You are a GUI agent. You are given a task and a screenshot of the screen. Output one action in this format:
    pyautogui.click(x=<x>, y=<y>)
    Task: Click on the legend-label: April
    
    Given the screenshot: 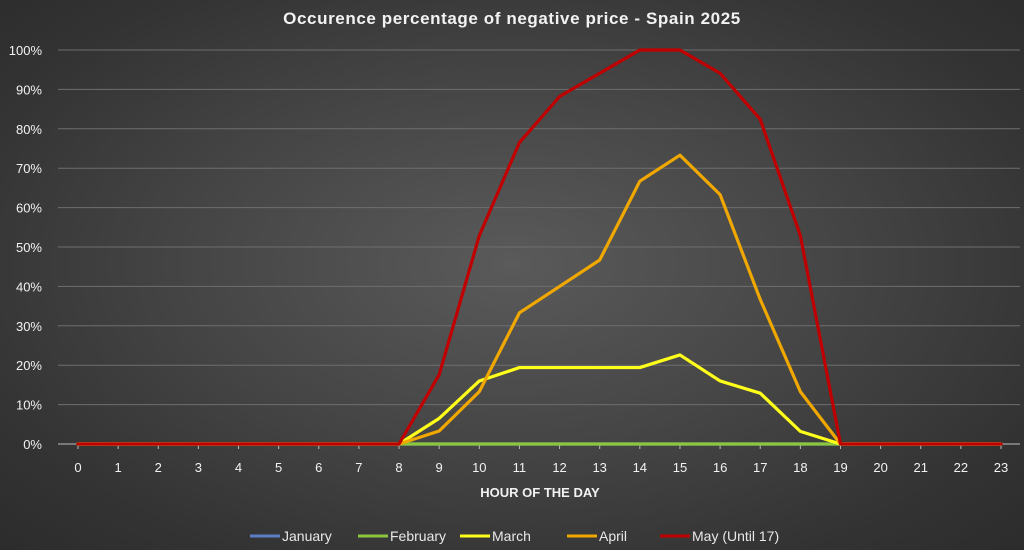 What is the action you would take?
    pyautogui.click(x=613, y=536)
    